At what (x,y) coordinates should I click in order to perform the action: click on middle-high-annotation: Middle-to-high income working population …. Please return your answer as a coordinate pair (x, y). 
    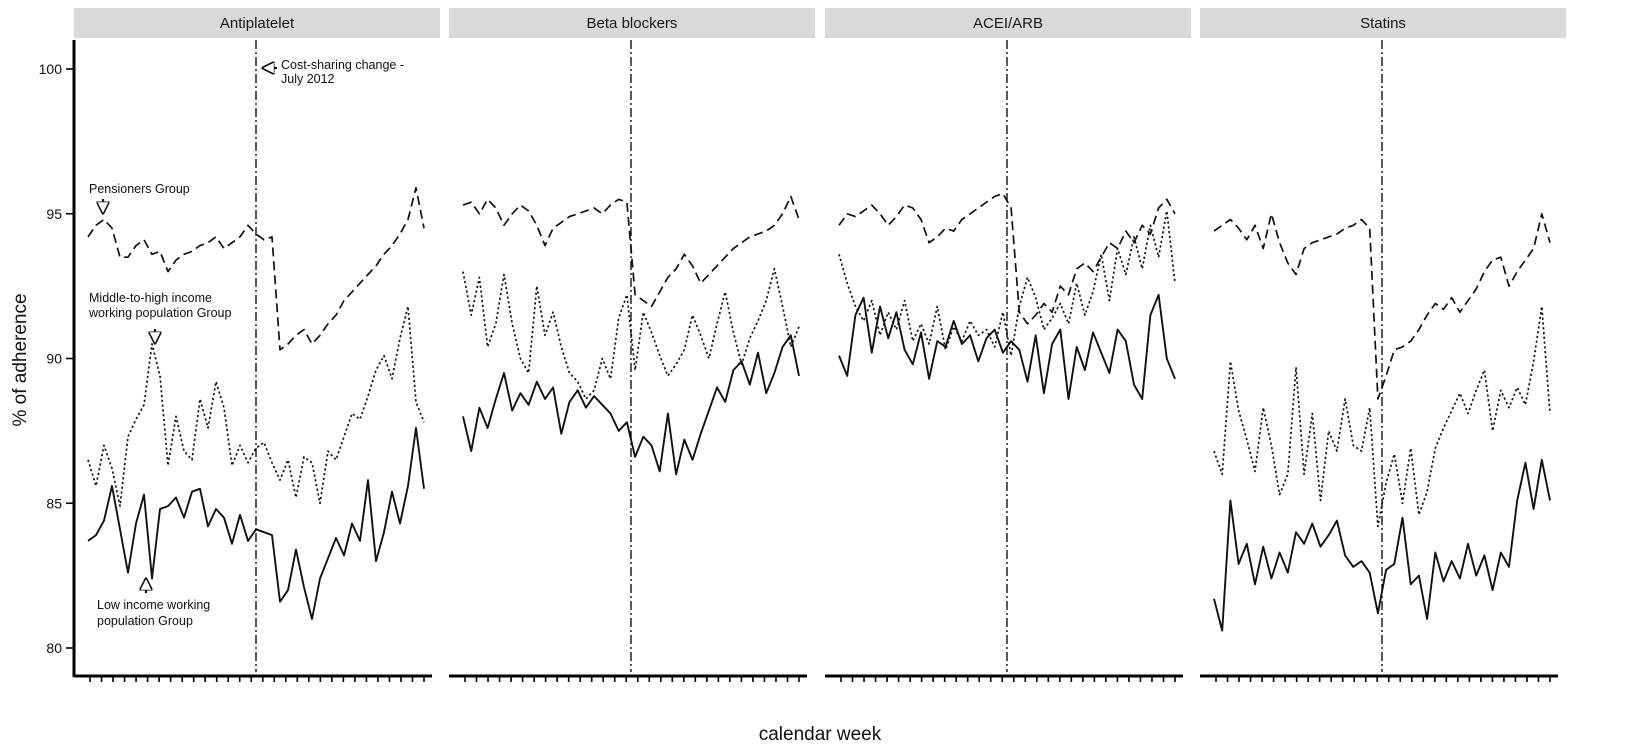
    Looking at the image, I should click on (159, 305).